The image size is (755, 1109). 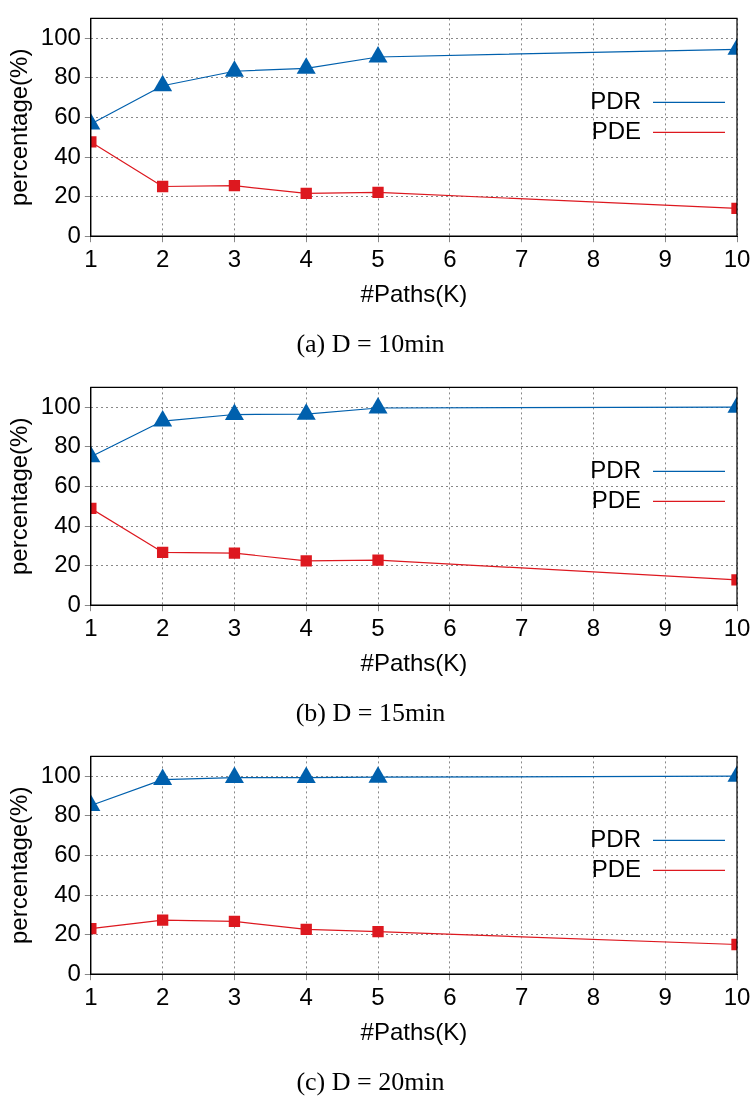 I want to click on text: (a) D = 10min, so click(x=370, y=344).